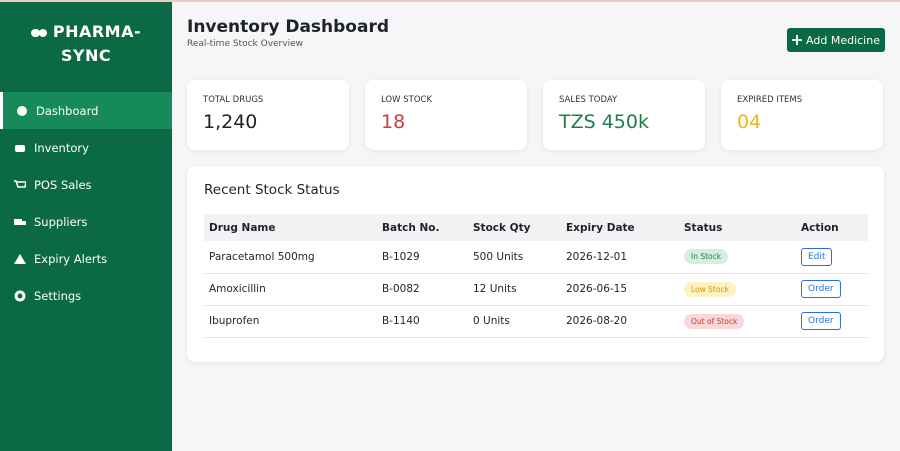  I want to click on stat-label: Low Stock, so click(407, 100).